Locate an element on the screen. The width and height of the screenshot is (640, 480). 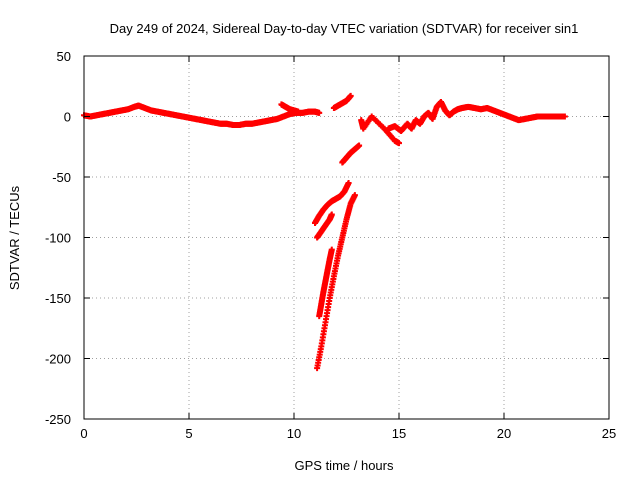
x-tick-label: 5 is located at coordinates (188, 433).